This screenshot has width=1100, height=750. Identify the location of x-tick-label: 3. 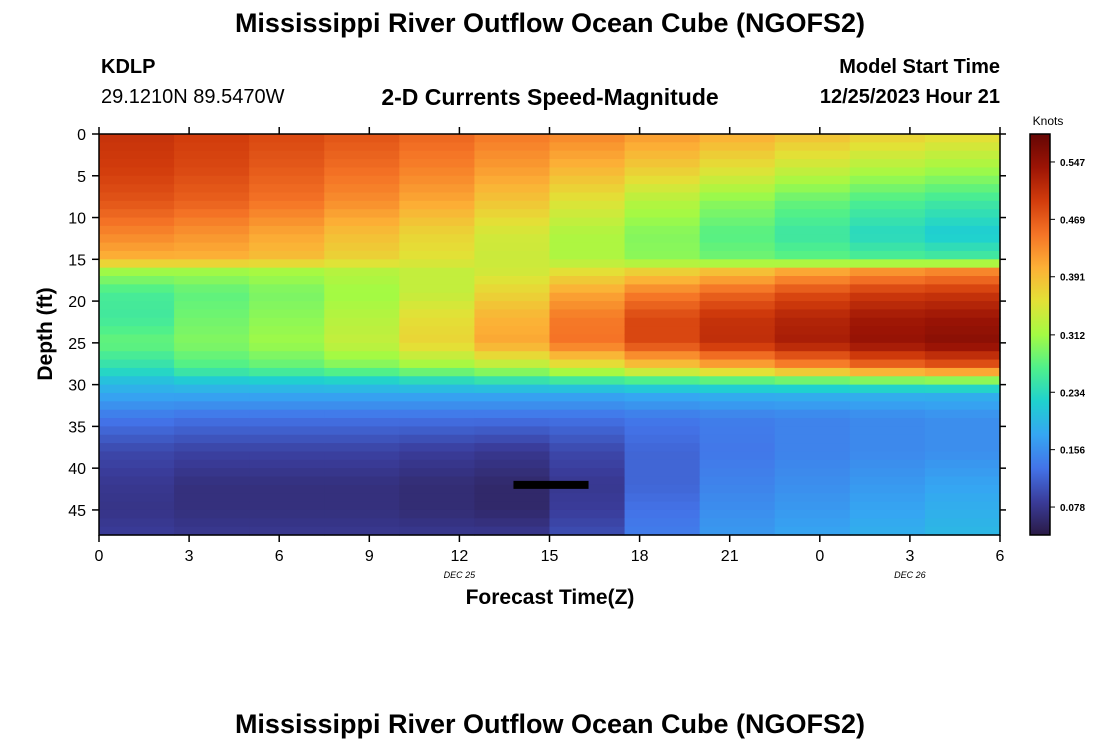
(189, 556).